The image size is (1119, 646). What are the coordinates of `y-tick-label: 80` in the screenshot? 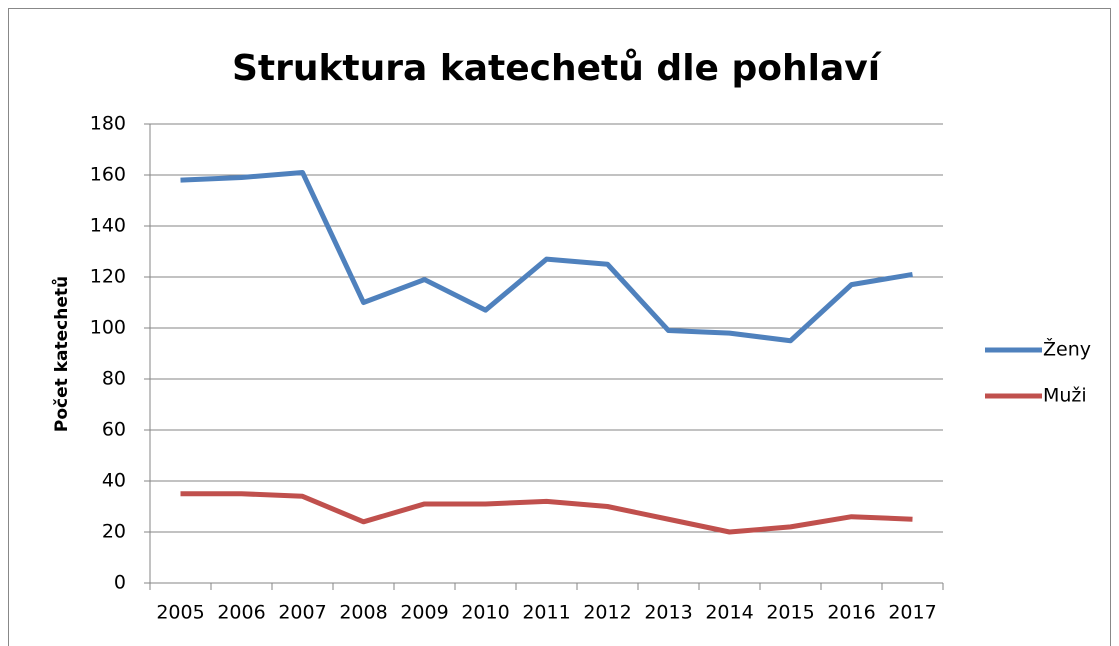 It's located at (114, 379).